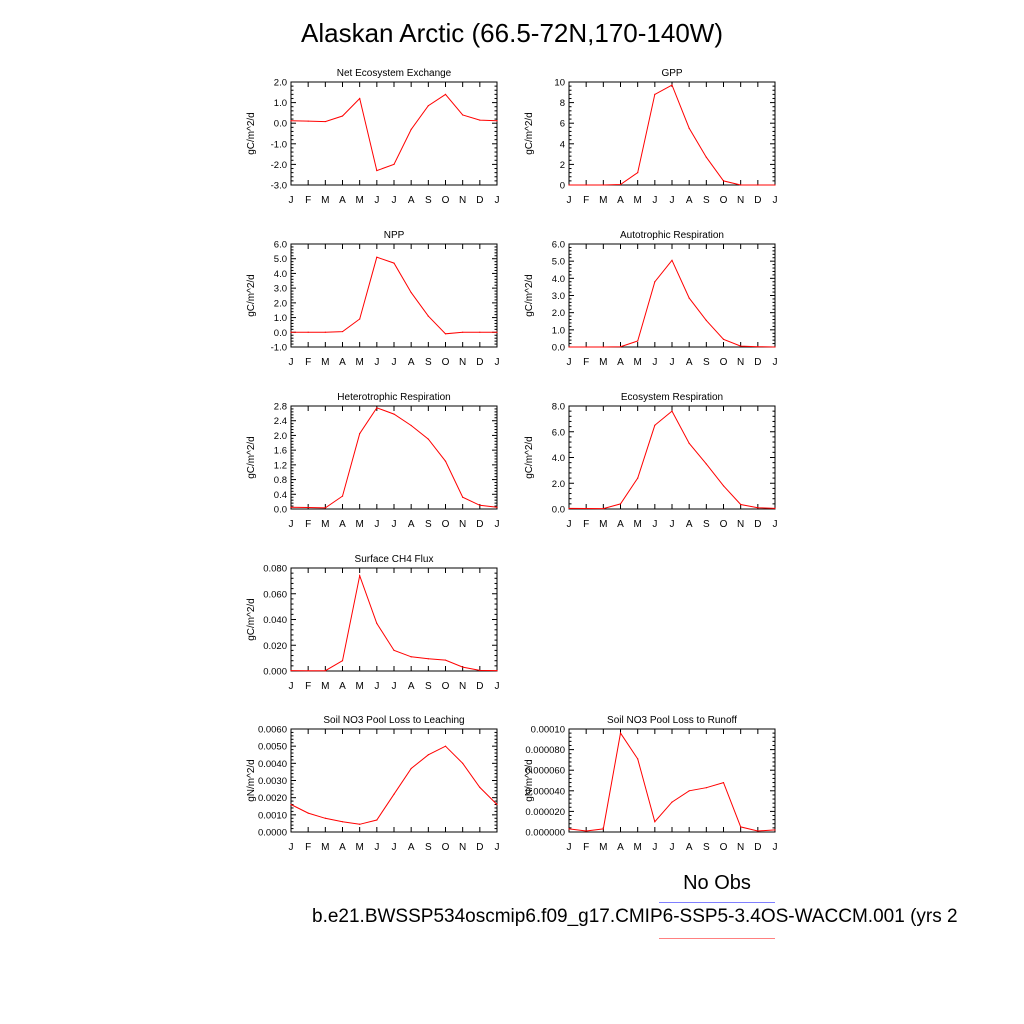 Image resolution: width=1024 pixels, height=1024 pixels. I want to click on panel-title: Soil NO3 Pool Loss to Leaching, so click(393, 720).